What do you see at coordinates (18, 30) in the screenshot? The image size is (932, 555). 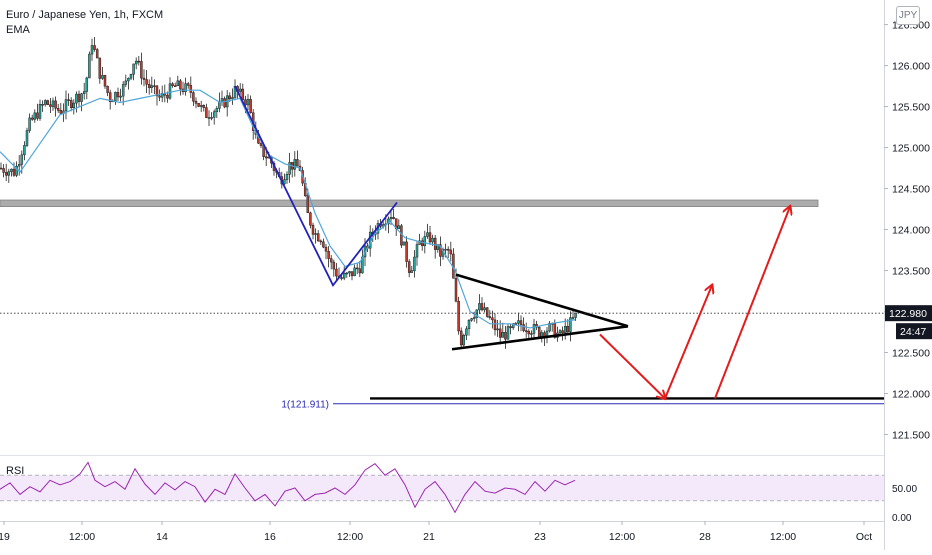 I see `indicator-label: EMA` at bounding box center [18, 30].